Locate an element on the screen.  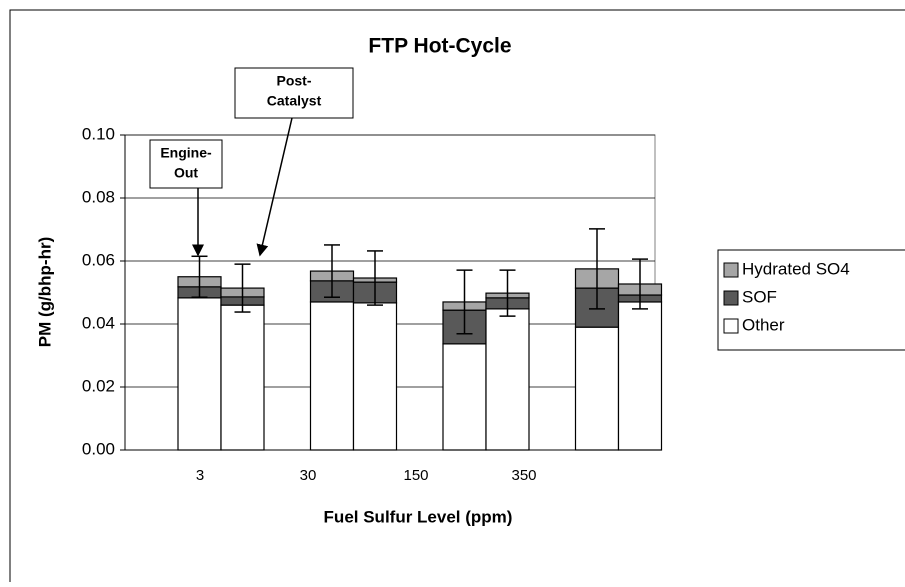
x-tick-label: 30 is located at coordinates (308, 475).